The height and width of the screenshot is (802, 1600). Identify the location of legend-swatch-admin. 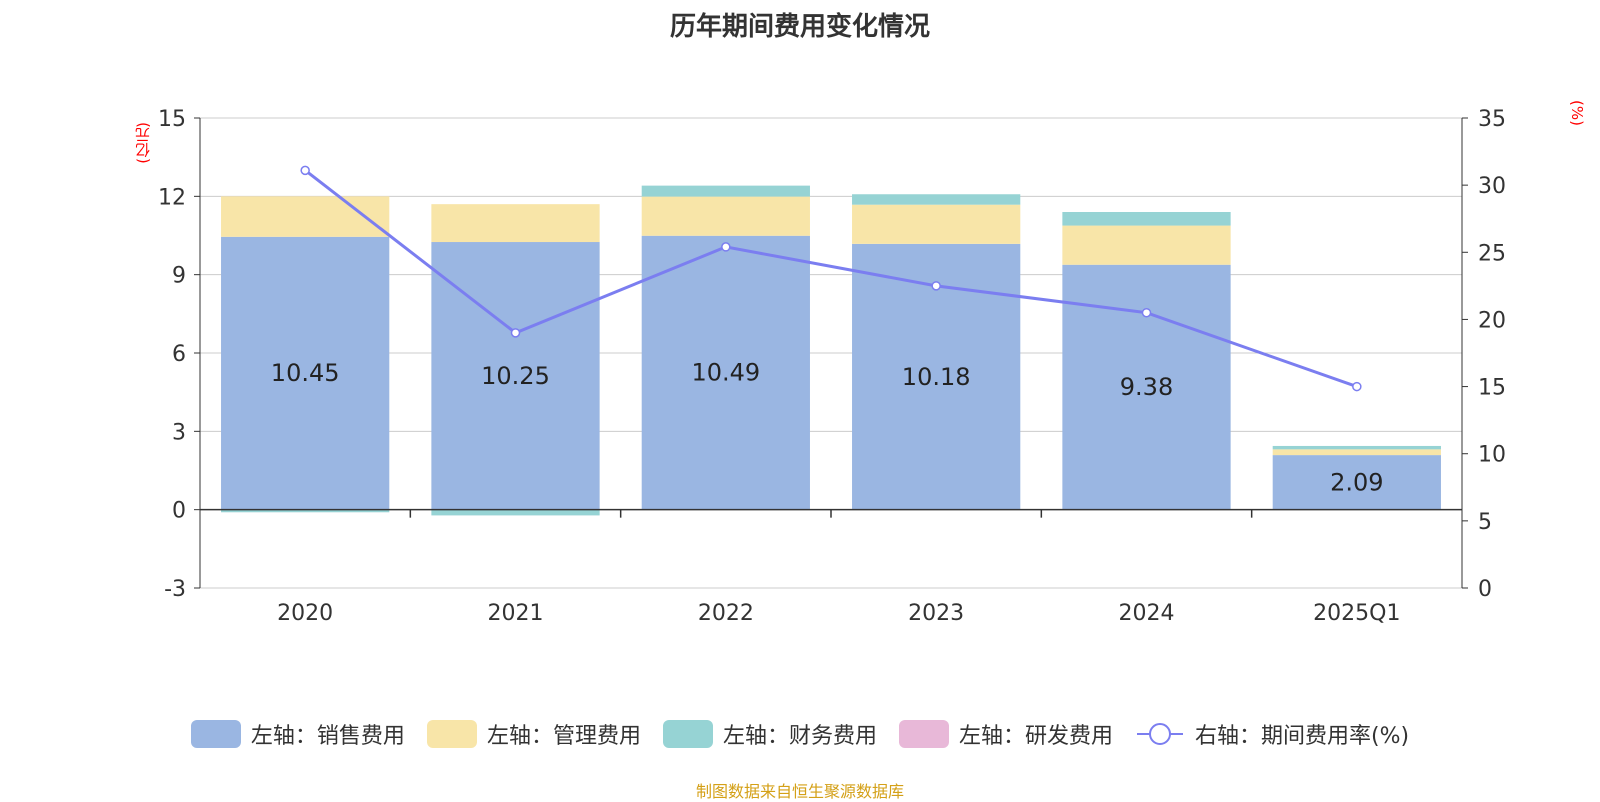
(451, 734).